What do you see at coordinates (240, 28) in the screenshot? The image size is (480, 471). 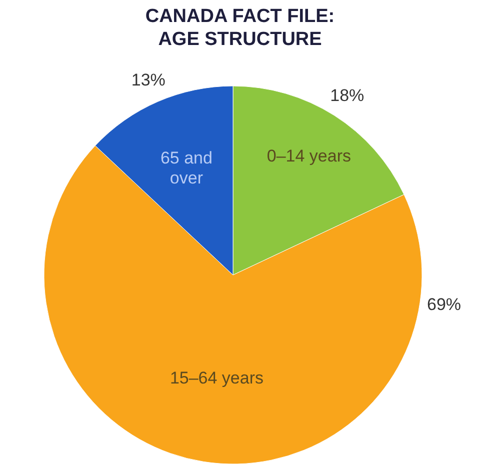 I see `chart-title: CANADA FACT FILE: AGE STRUCTURE` at bounding box center [240, 28].